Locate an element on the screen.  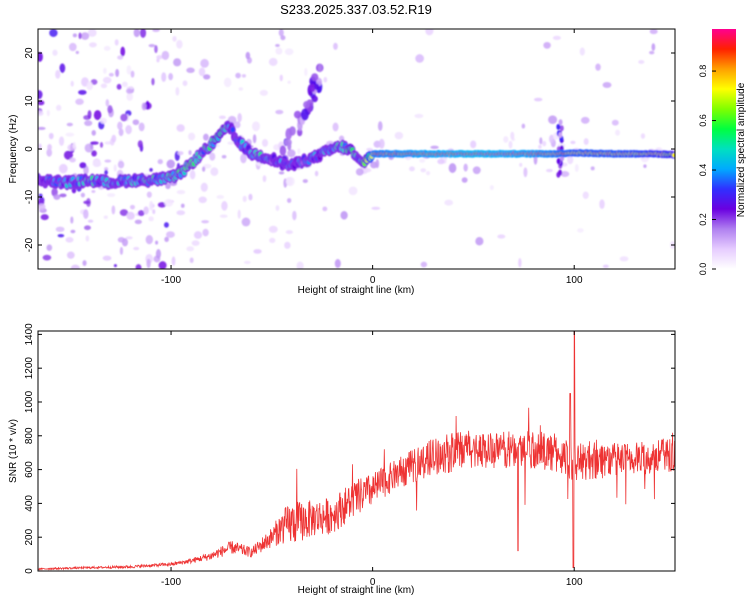
colorbar-tick-label: 0.2 is located at coordinates (703, 219).